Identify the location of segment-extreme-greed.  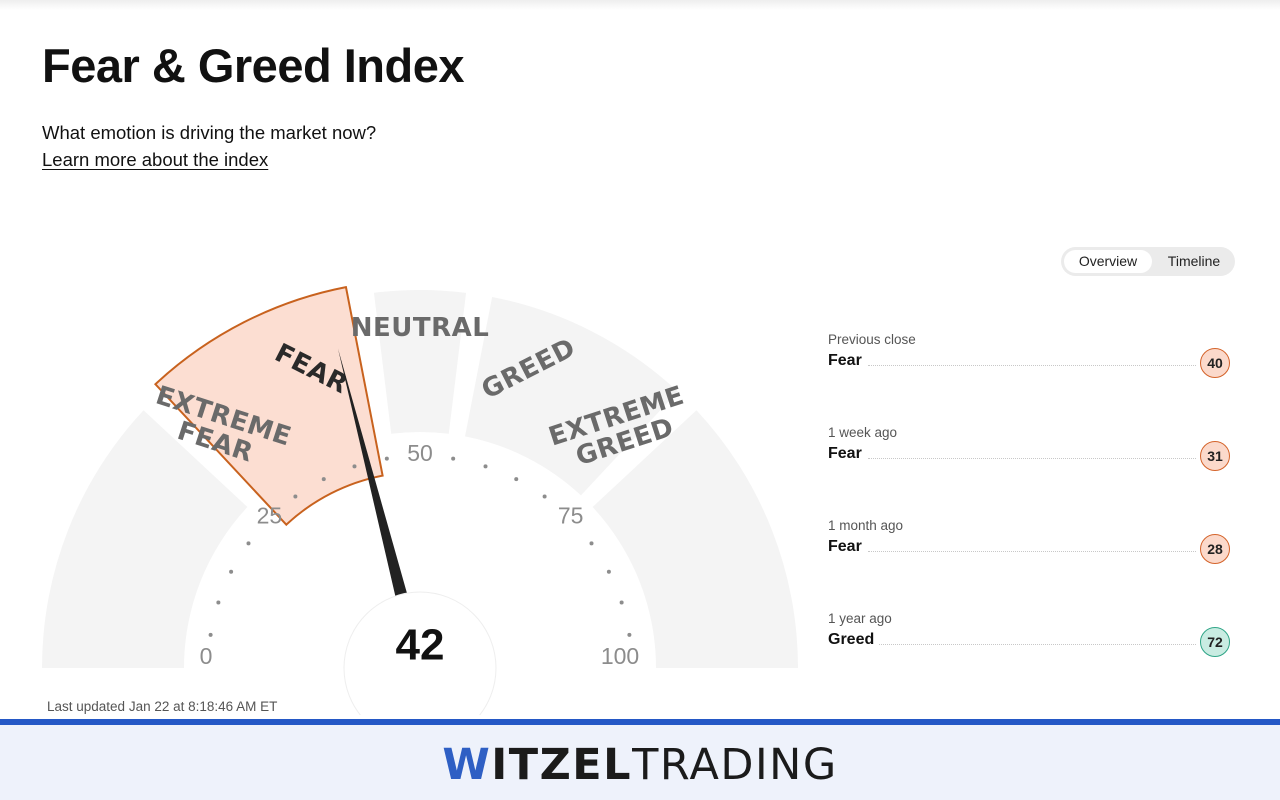
(695, 539).